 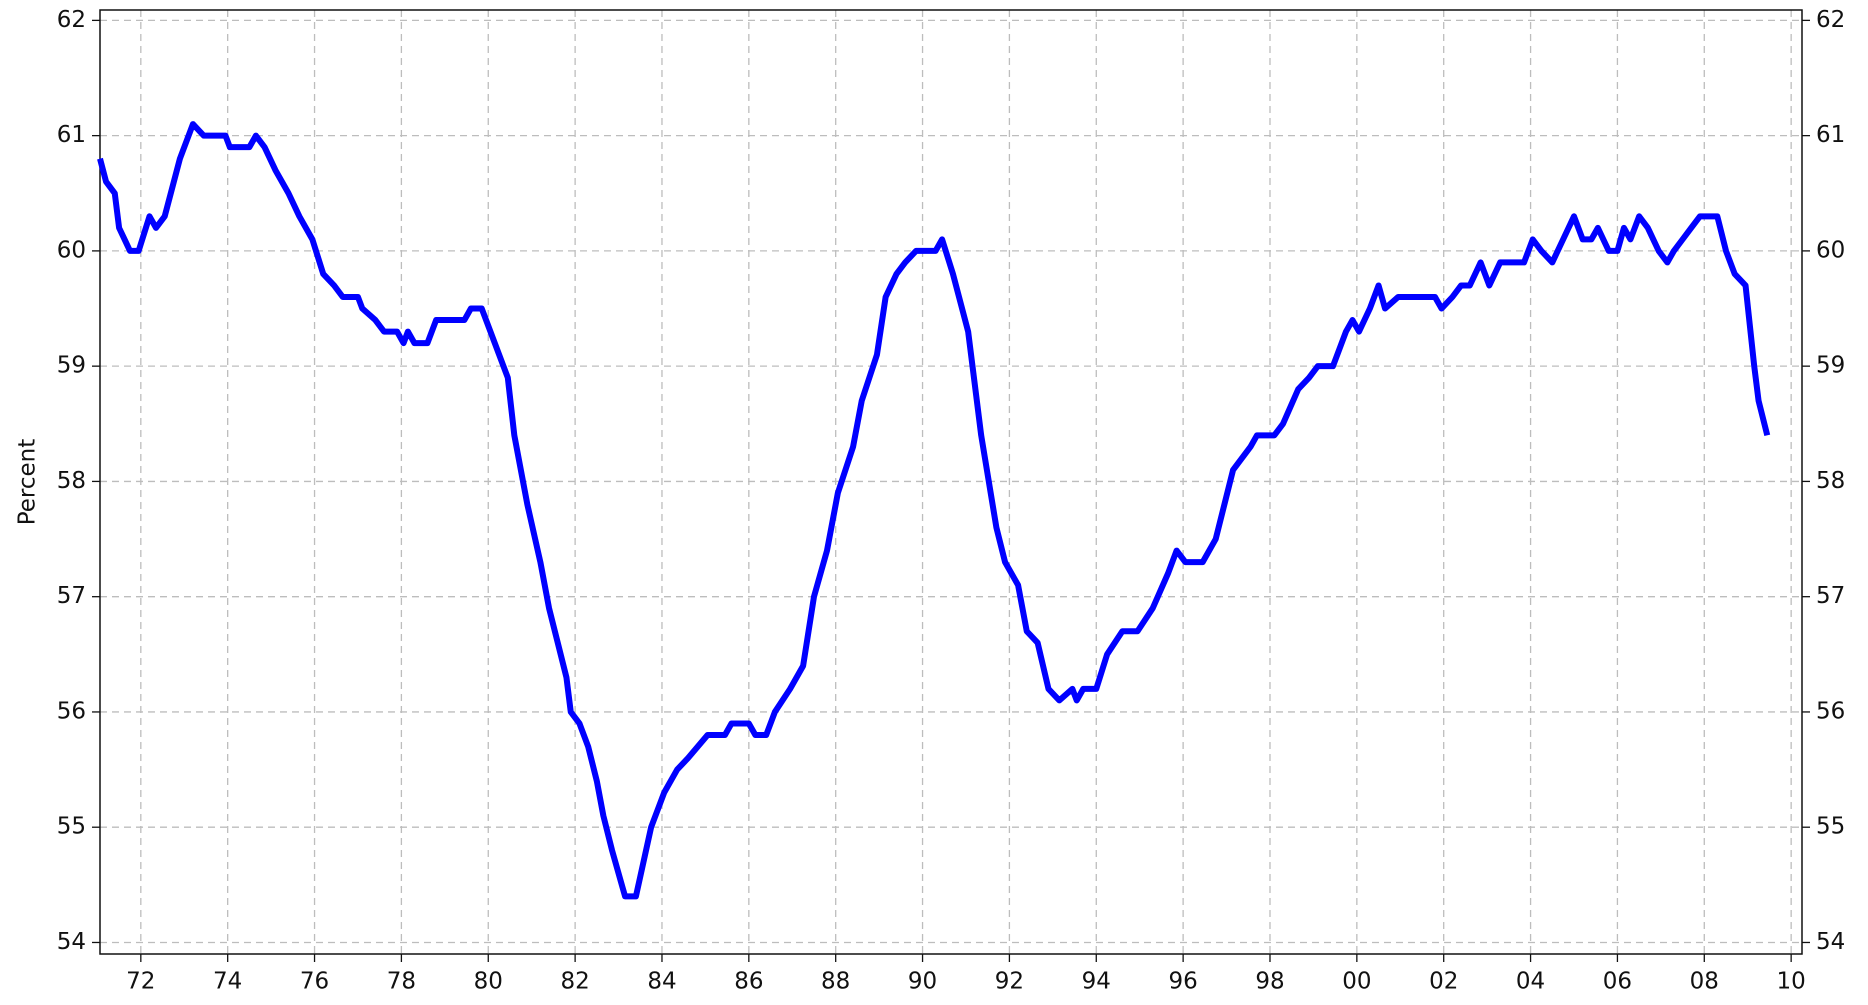 What do you see at coordinates (1791, 982) in the screenshot?
I see `x-tick-label: 10` at bounding box center [1791, 982].